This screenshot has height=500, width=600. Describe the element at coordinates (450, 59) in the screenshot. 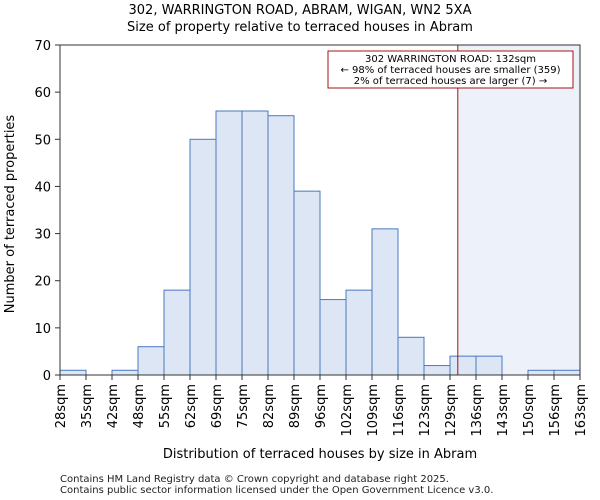

I see `annotation-line-1: 302 WARRINGTON ROAD: 132sqm` at that location.